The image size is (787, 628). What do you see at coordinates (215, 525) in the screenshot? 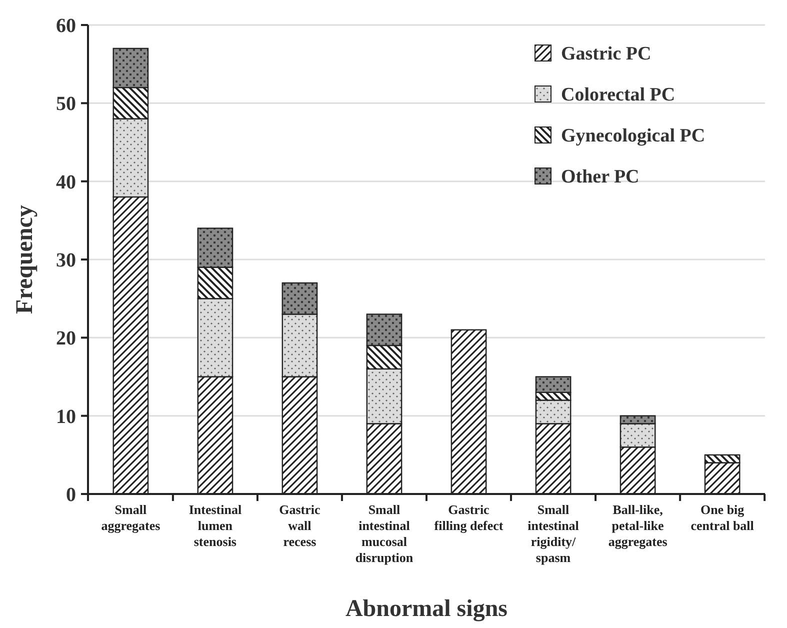
I see `x-tick-label: Intestinal lumen stenosis` at bounding box center [215, 525].